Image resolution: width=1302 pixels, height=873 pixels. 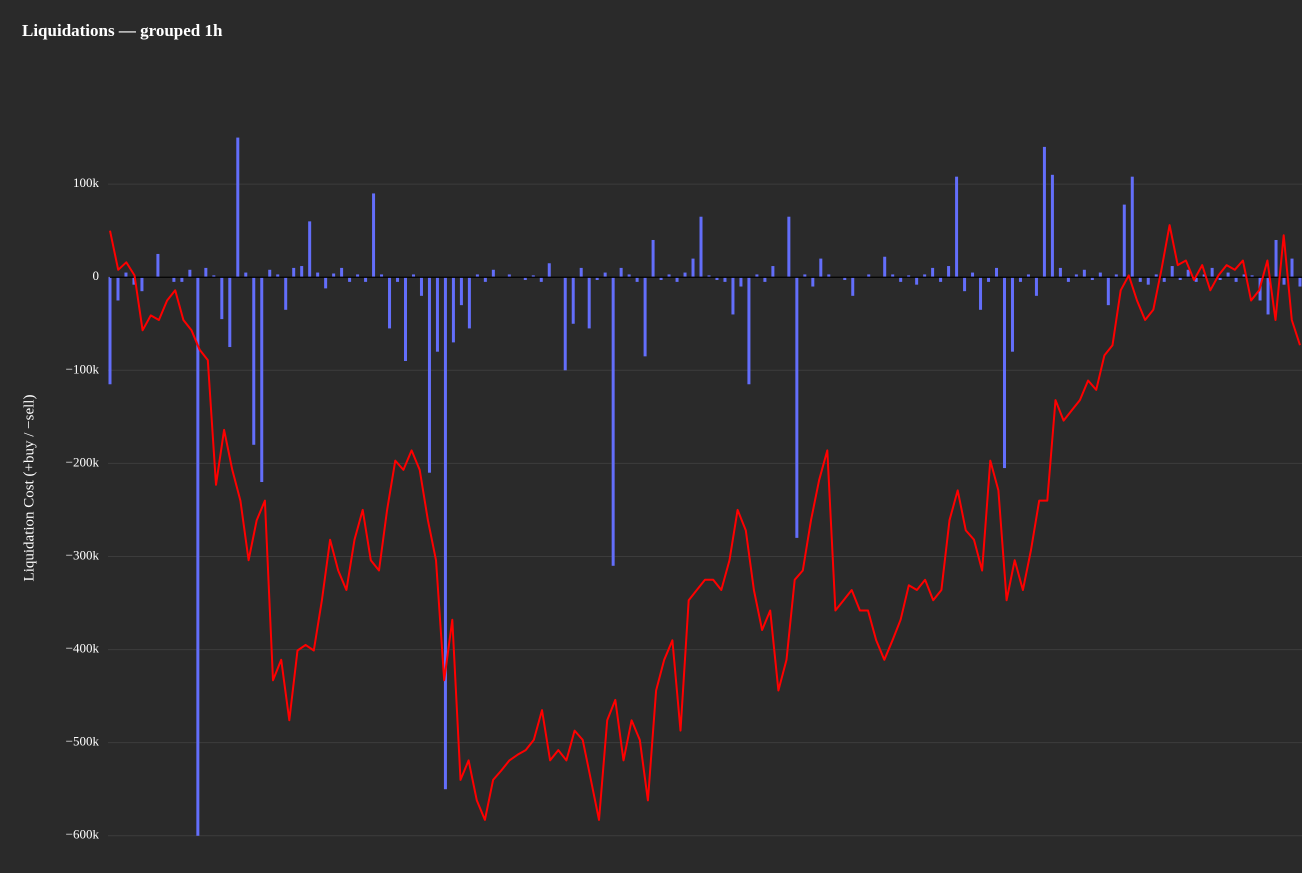 I want to click on y-tick-label: 100k, so click(x=86, y=182).